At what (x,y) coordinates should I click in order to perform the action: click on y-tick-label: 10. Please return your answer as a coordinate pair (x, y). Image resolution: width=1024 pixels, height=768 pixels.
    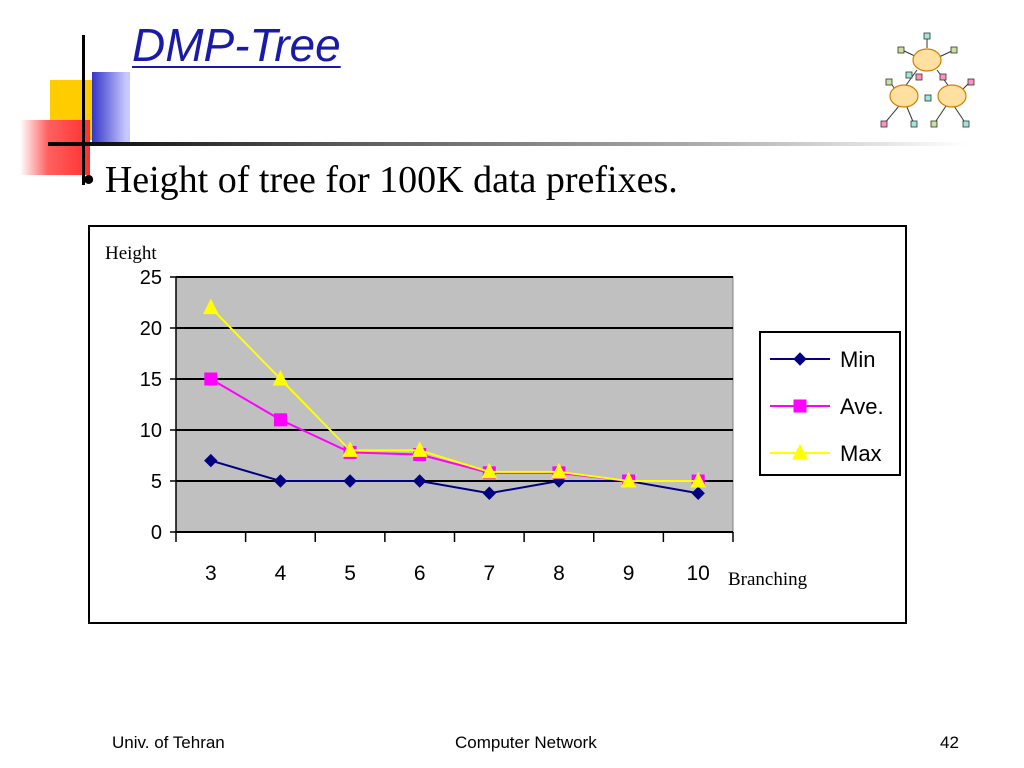
    Looking at the image, I should click on (151, 431).